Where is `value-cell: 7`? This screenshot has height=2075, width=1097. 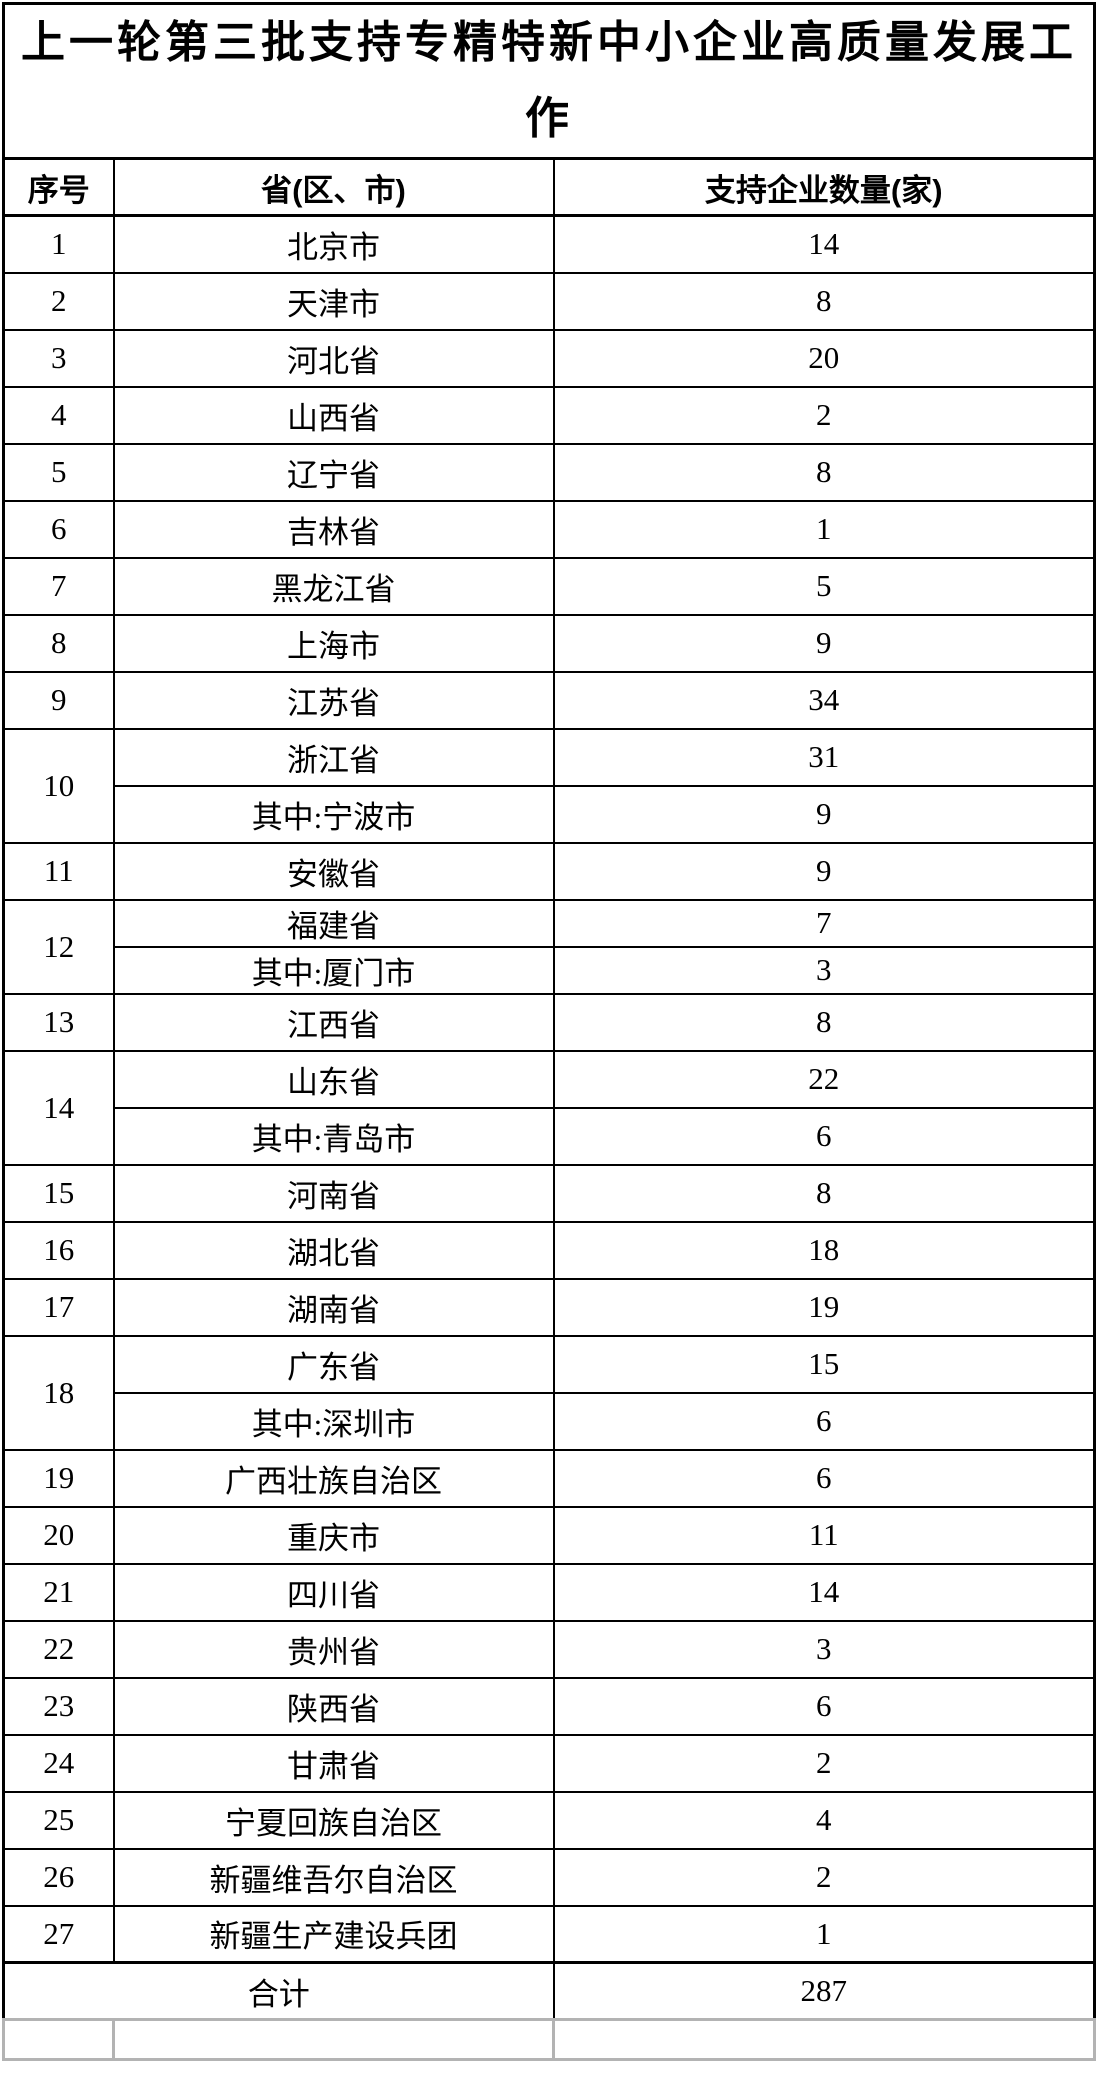
value-cell: 7 is located at coordinates (824, 923).